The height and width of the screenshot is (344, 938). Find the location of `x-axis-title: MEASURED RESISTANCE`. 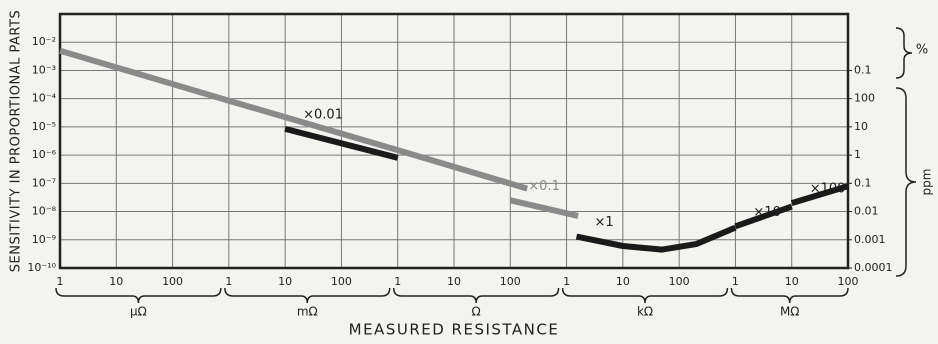

x-axis-title: MEASURED RESISTANCE is located at coordinates (454, 330).